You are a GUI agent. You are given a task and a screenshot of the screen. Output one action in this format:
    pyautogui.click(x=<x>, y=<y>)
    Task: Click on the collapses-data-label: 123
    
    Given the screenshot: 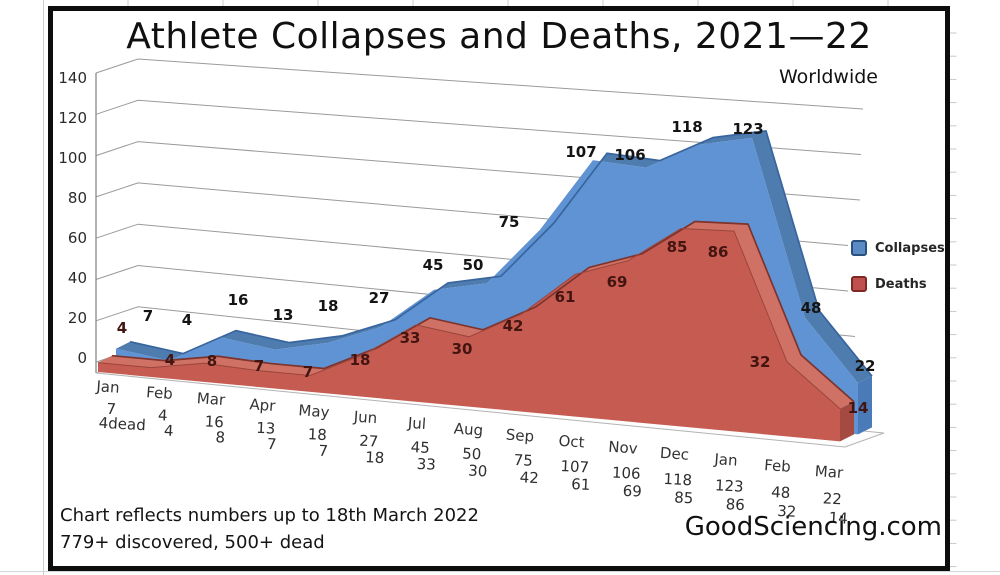 What is the action you would take?
    pyautogui.click(x=747, y=129)
    